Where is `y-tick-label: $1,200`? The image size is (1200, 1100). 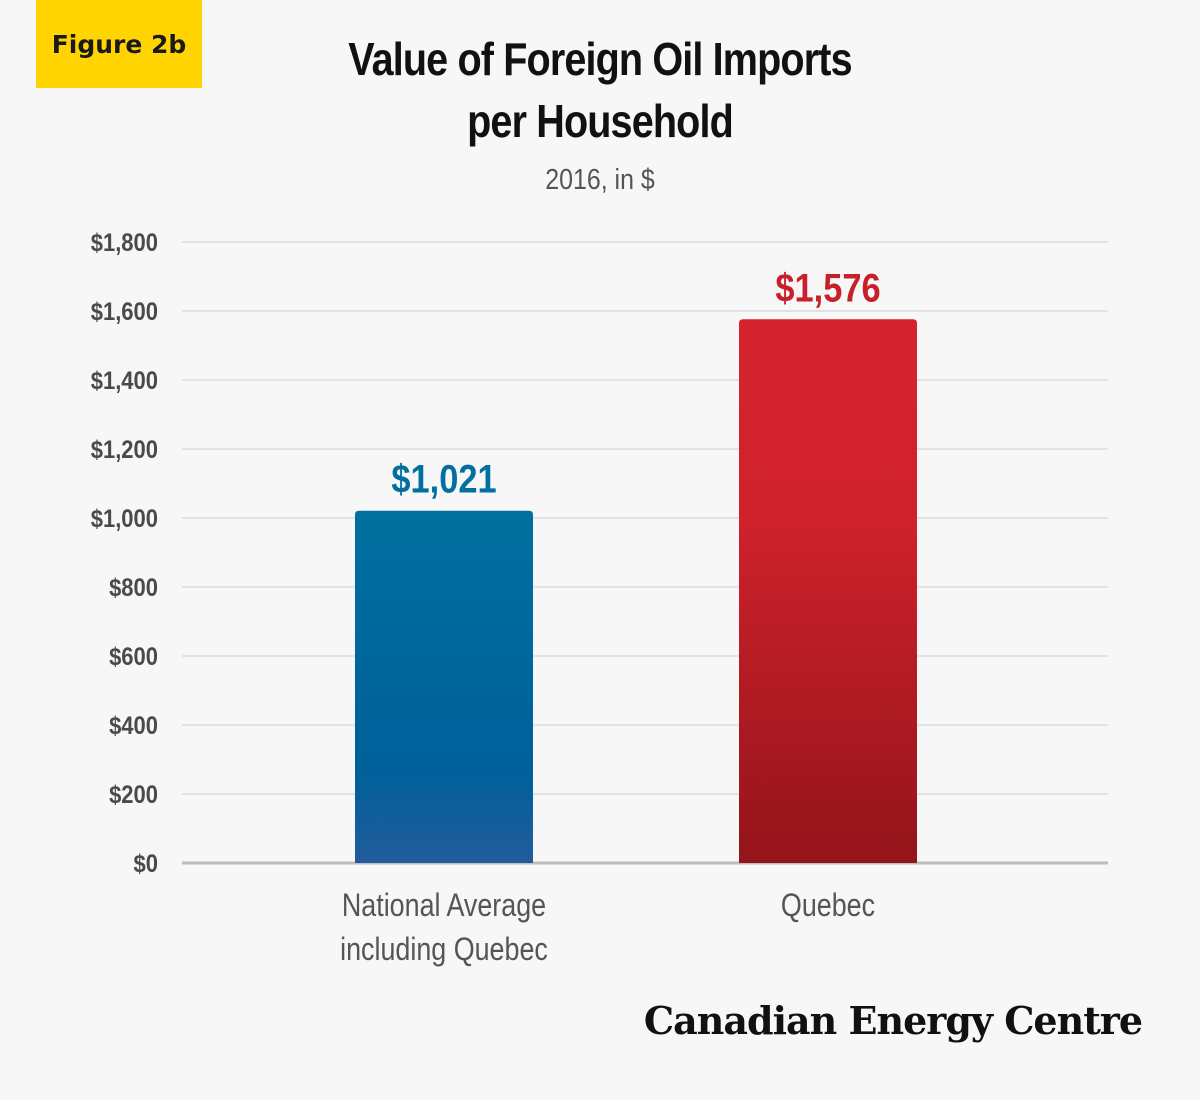
y-tick-label: $1,200 is located at coordinates (124, 450).